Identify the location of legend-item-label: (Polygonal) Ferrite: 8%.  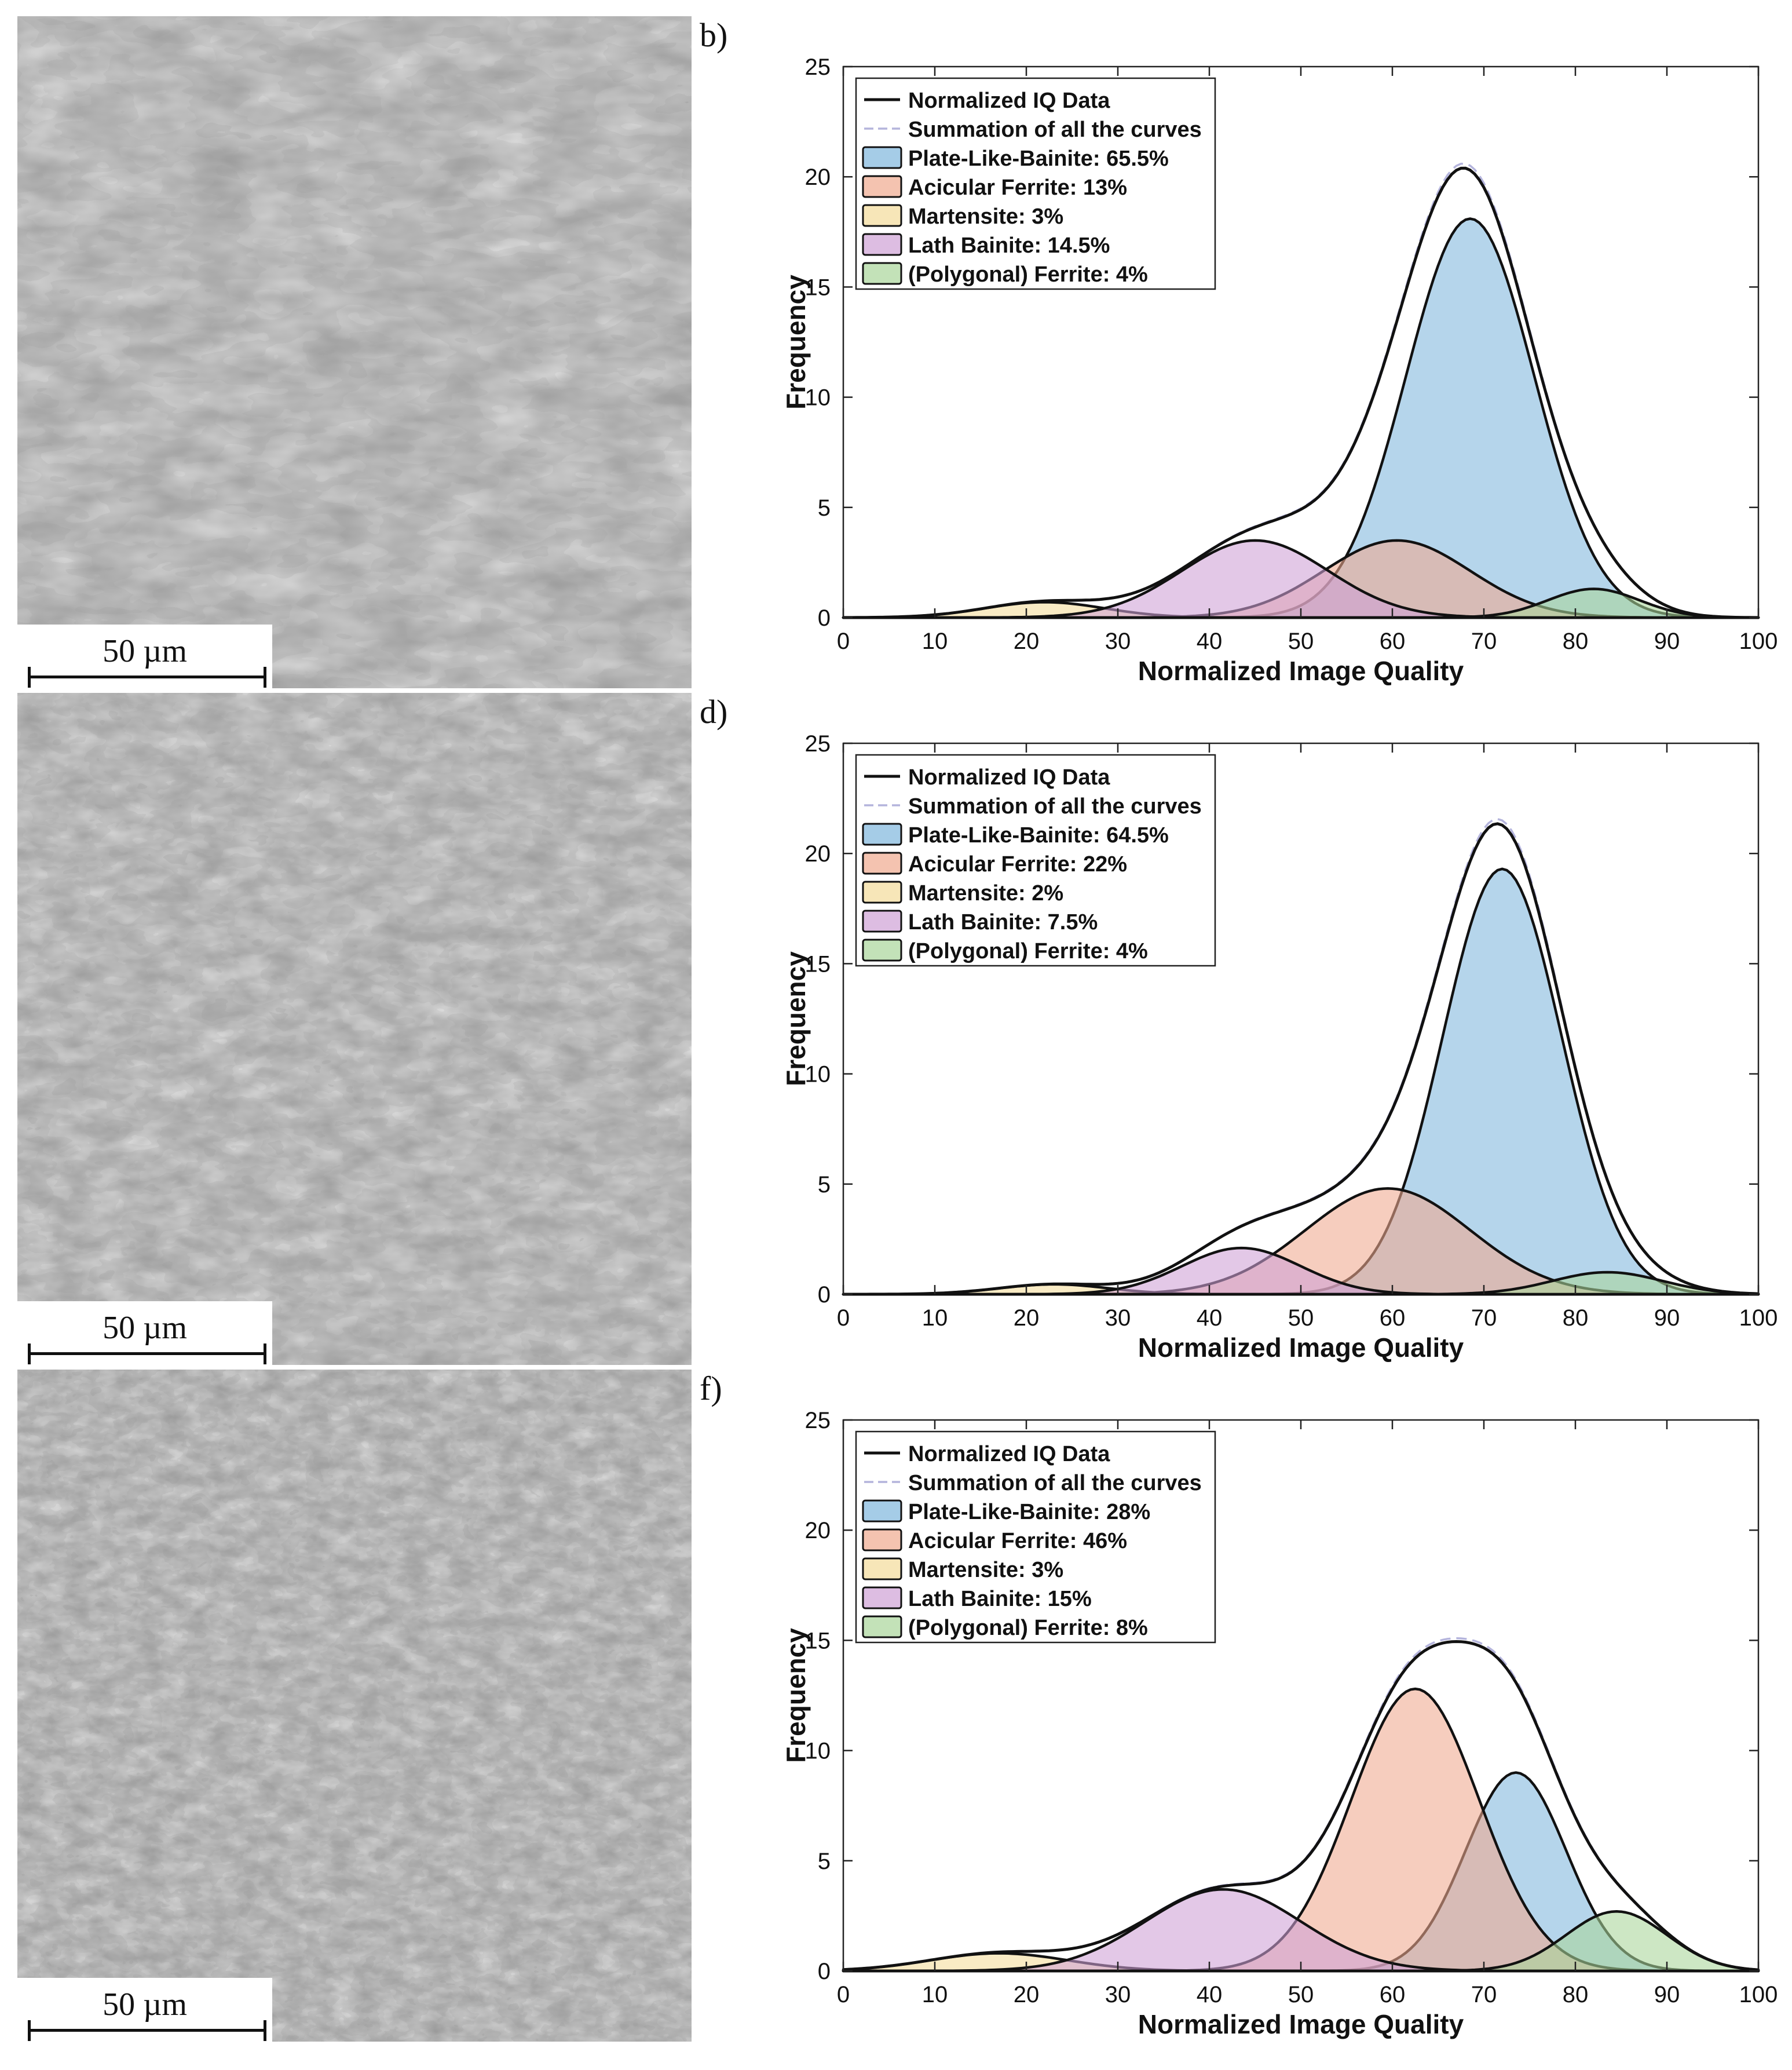
(1028, 1628).